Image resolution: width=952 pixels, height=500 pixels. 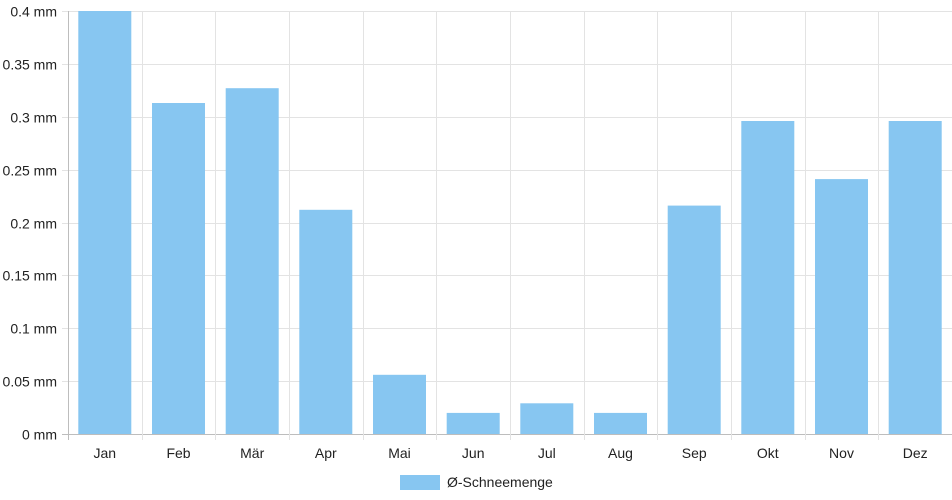 What do you see at coordinates (252, 261) in the screenshot?
I see `bar-mär` at bounding box center [252, 261].